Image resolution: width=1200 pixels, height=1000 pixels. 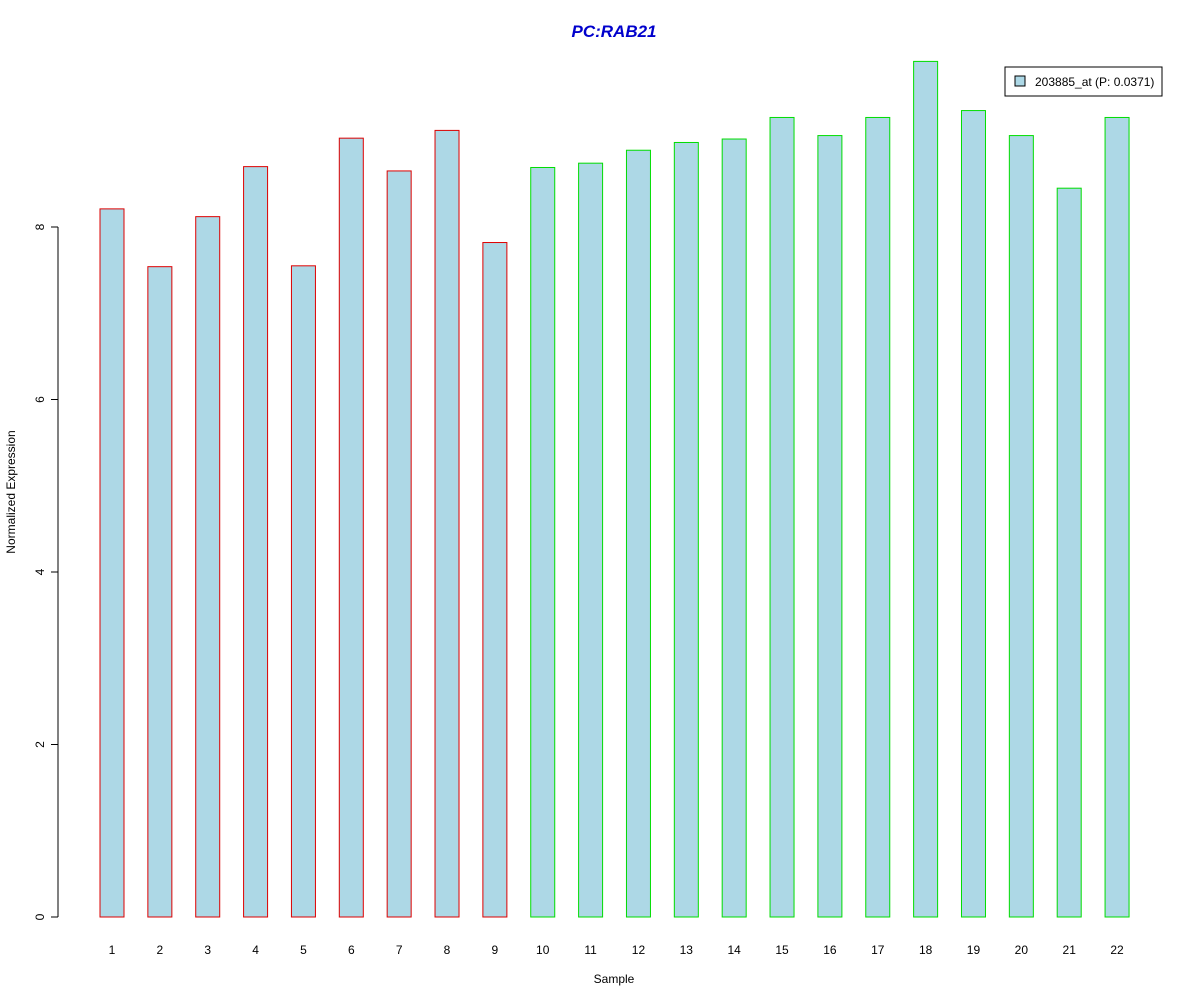 I want to click on y-tick-label: 2, so click(x=40, y=744).